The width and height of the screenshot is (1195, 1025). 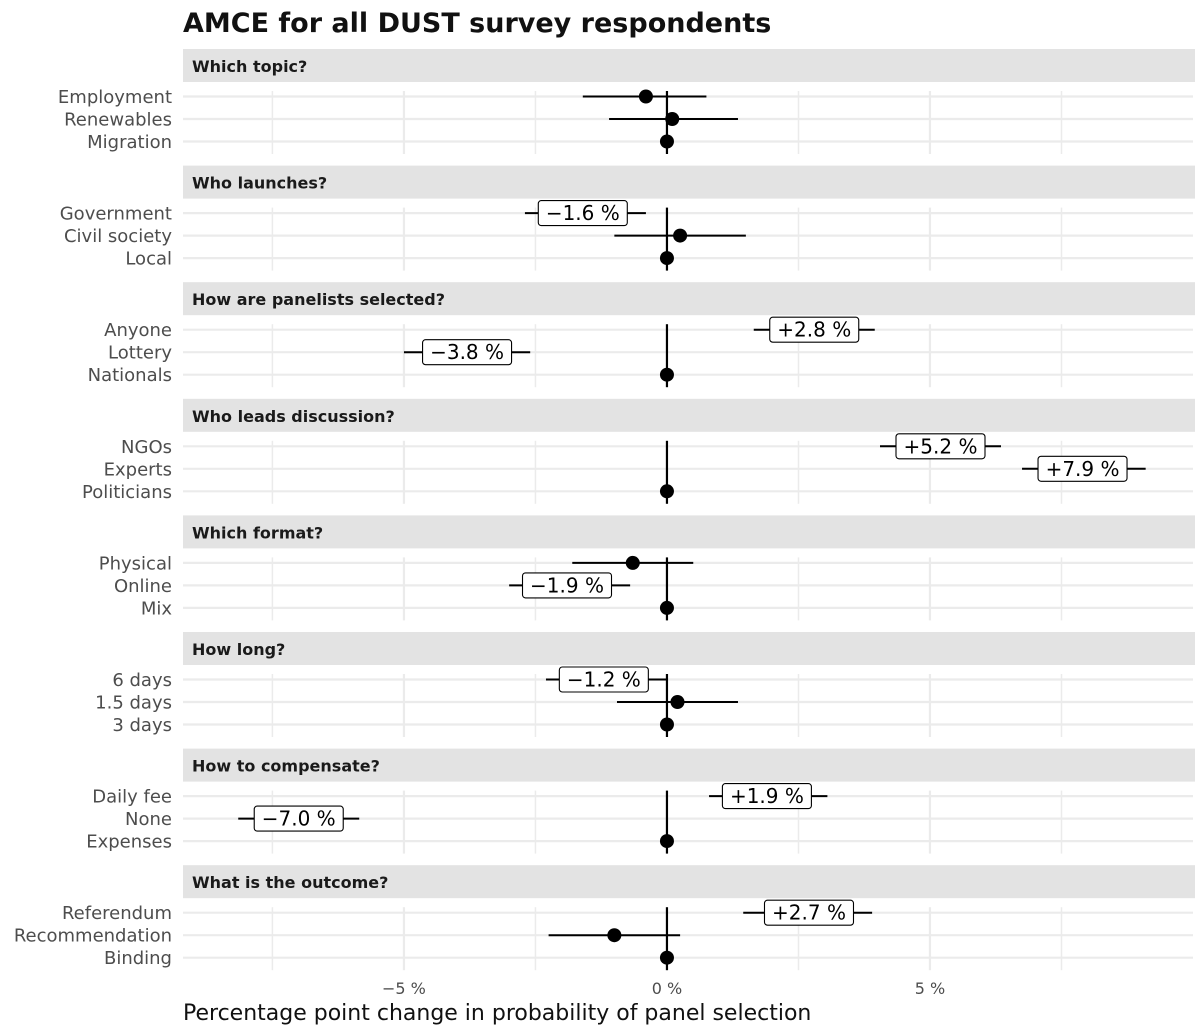 I want to click on estimate-label: −1.6 %, so click(x=583, y=213).